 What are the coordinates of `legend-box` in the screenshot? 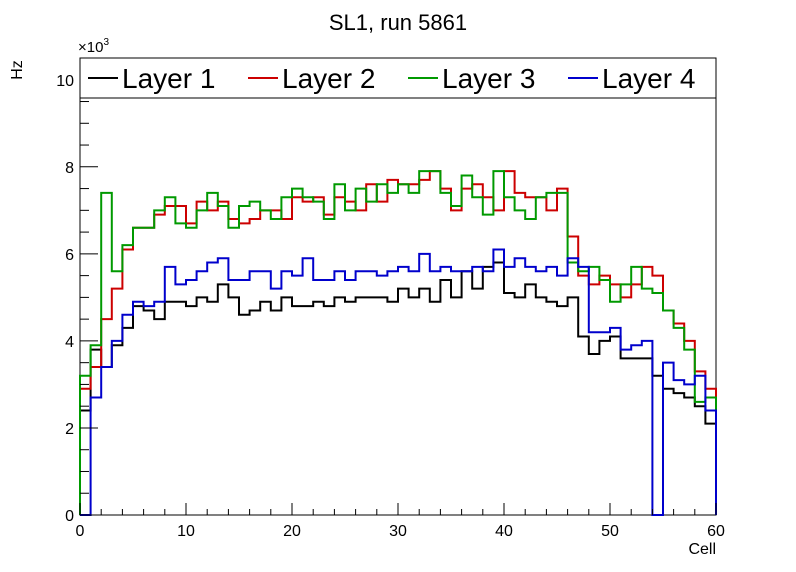 It's located at (398, 78).